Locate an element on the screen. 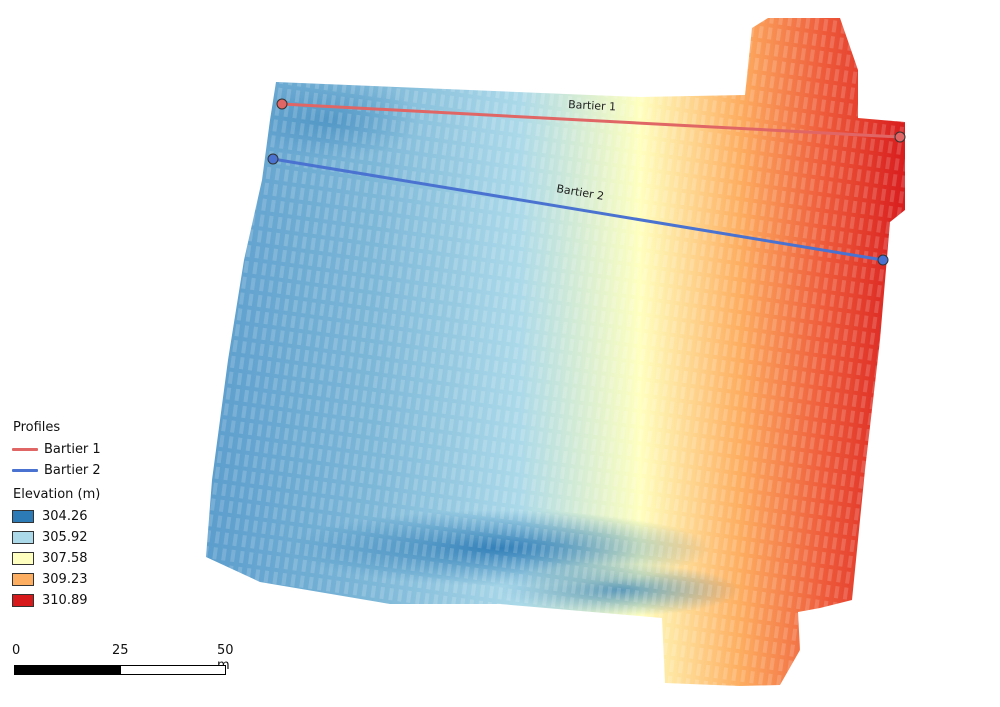 Image resolution: width=1000 pixels, height=707 pixels. legend-item-bartier-1: Bartier 1 is located at coordinates (56, 449).